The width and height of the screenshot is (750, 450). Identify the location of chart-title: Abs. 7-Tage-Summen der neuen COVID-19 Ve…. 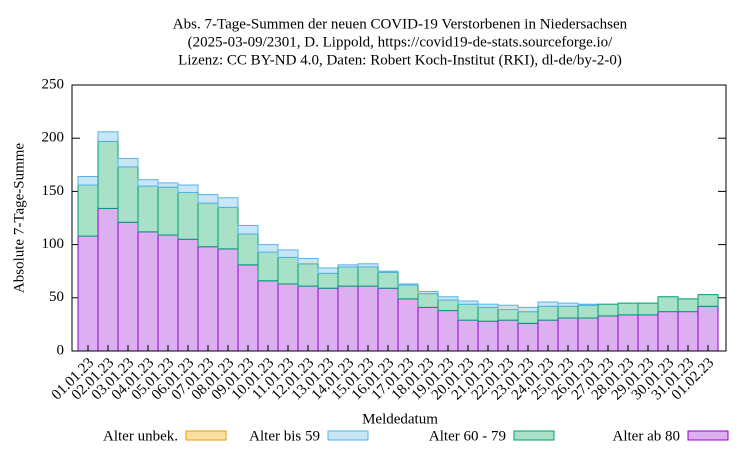
(400, 24).